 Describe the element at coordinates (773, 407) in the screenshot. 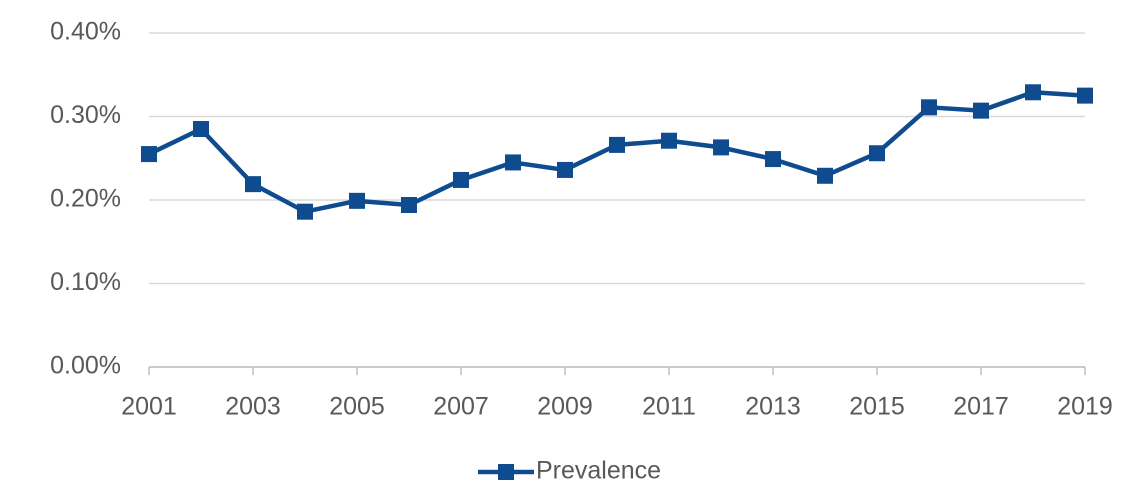

I see `x-tick-label: 2013` at that location.